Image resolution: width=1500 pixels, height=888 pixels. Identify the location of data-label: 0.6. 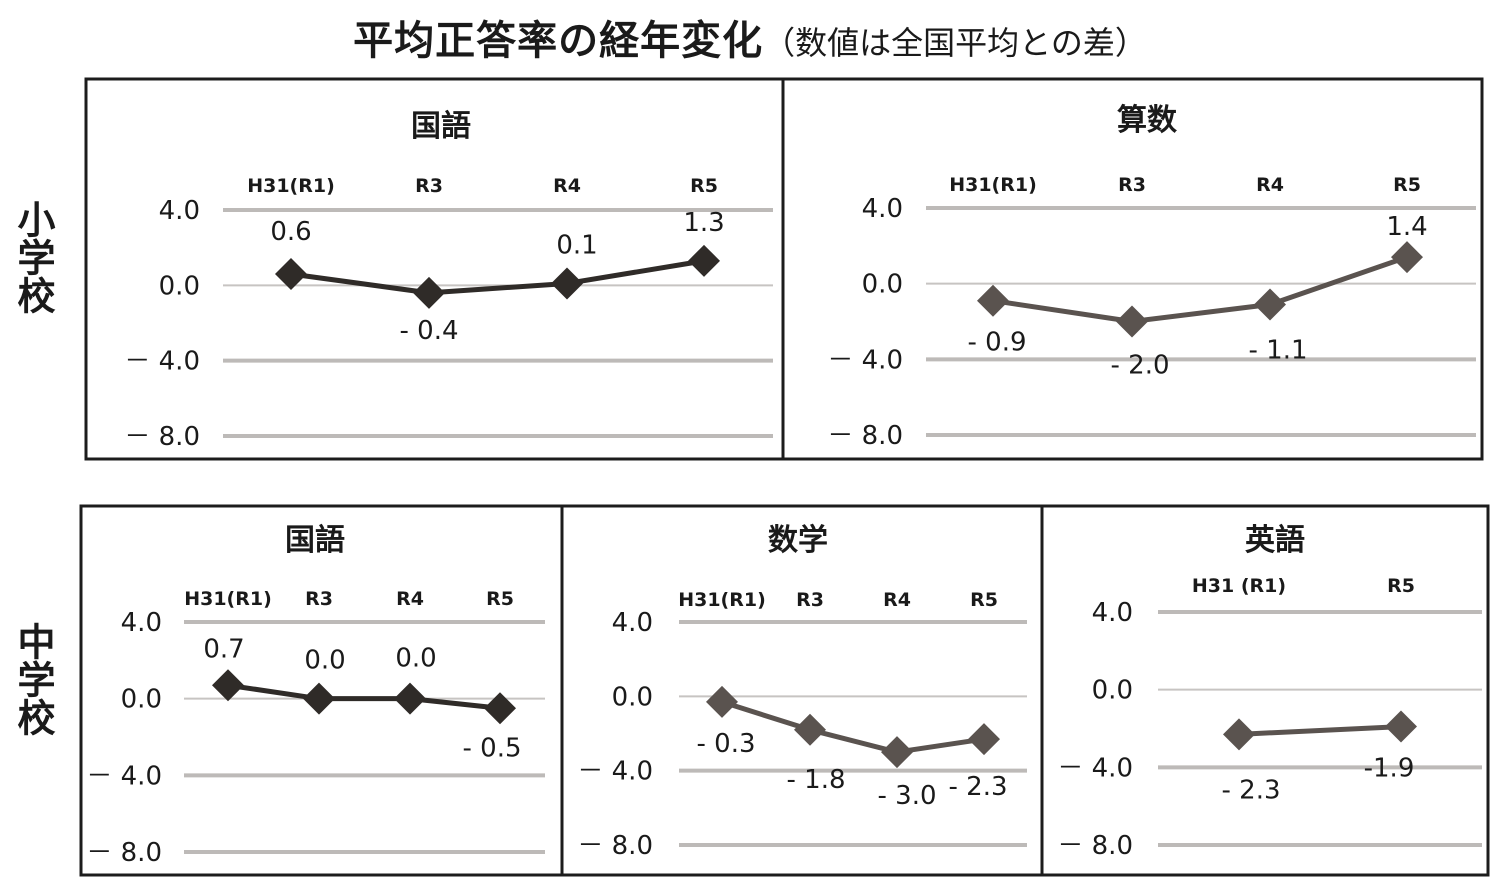
(290, 232).